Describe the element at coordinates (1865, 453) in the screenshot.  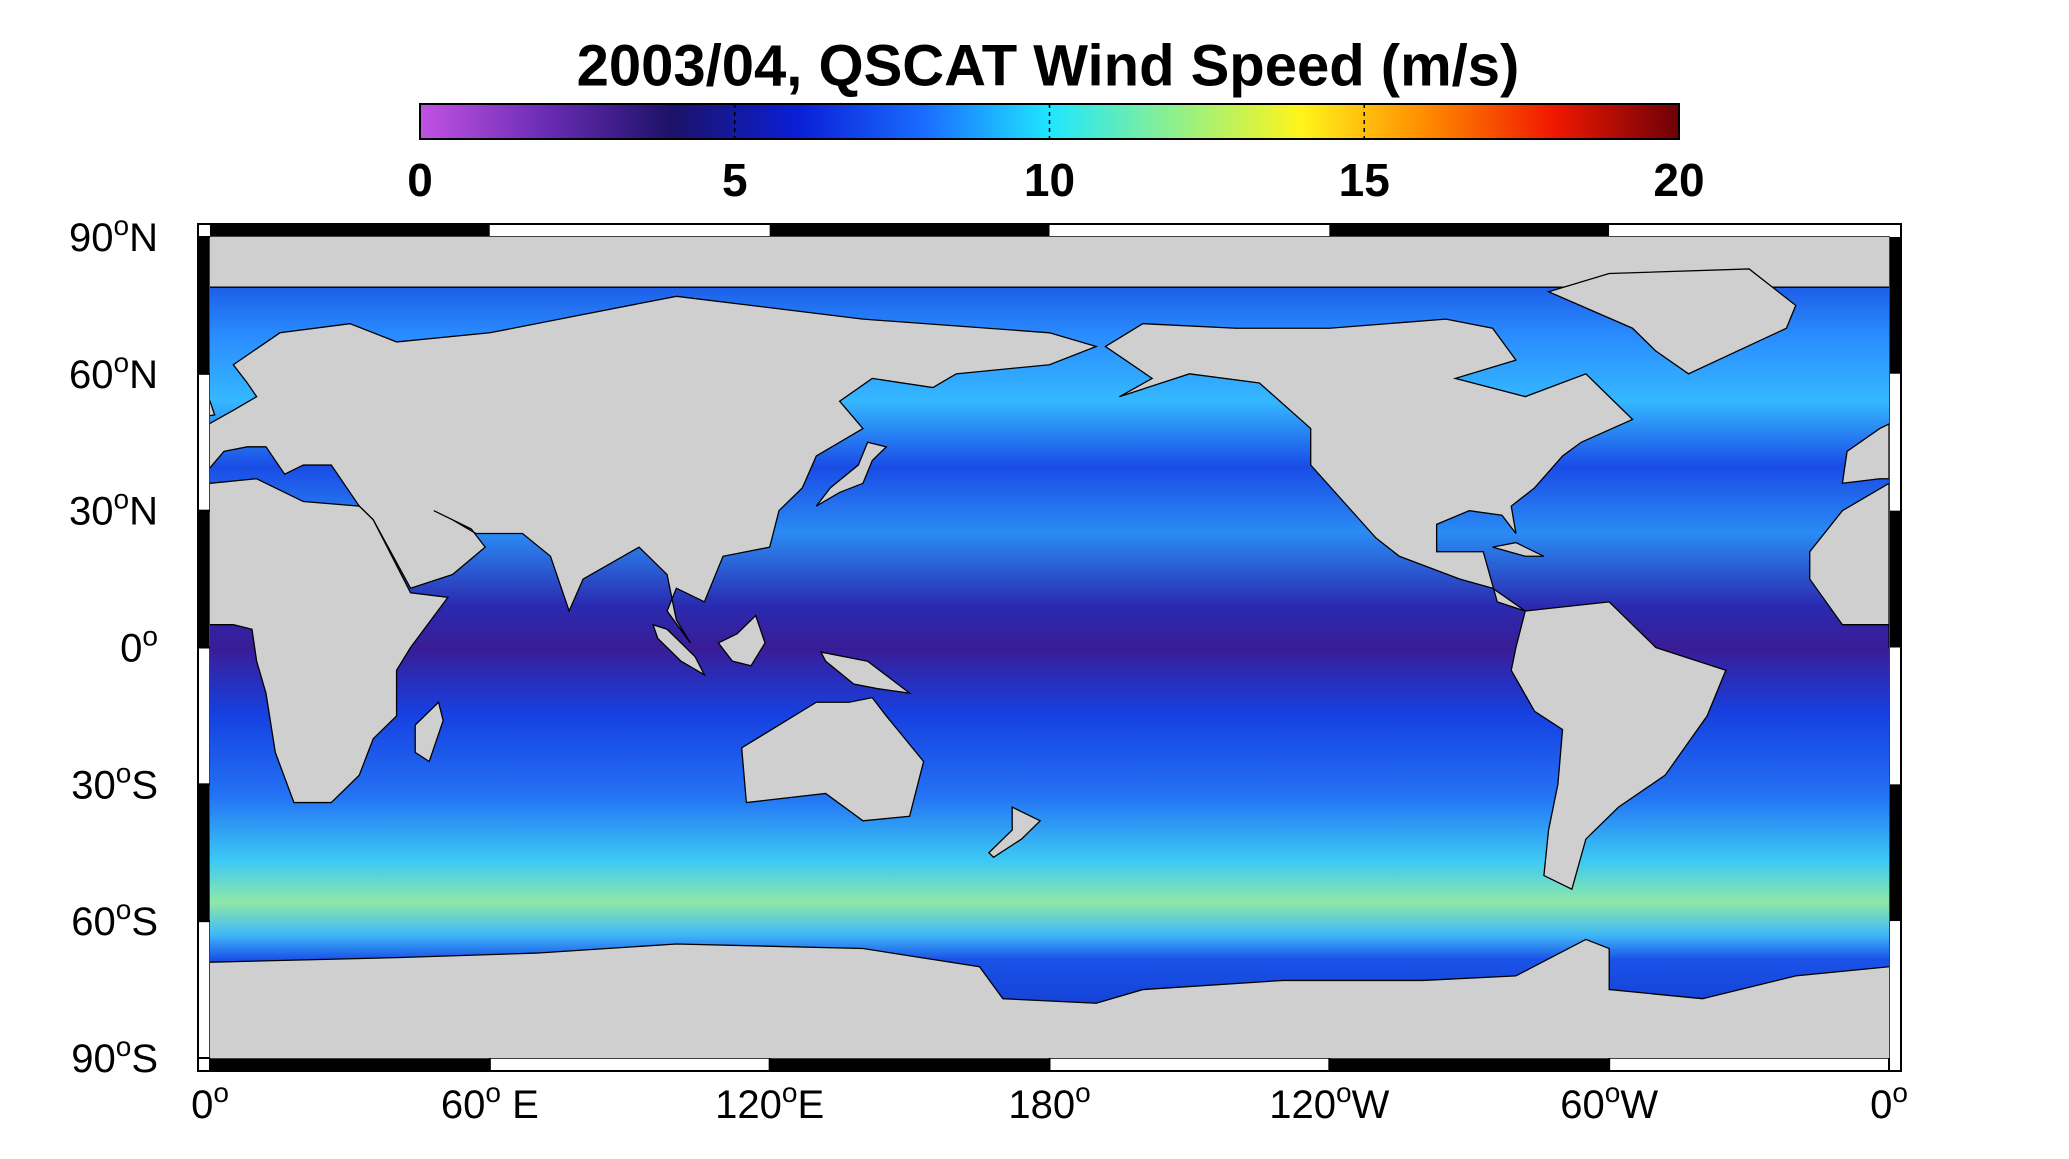
I see `iberia-wrap` at that location.